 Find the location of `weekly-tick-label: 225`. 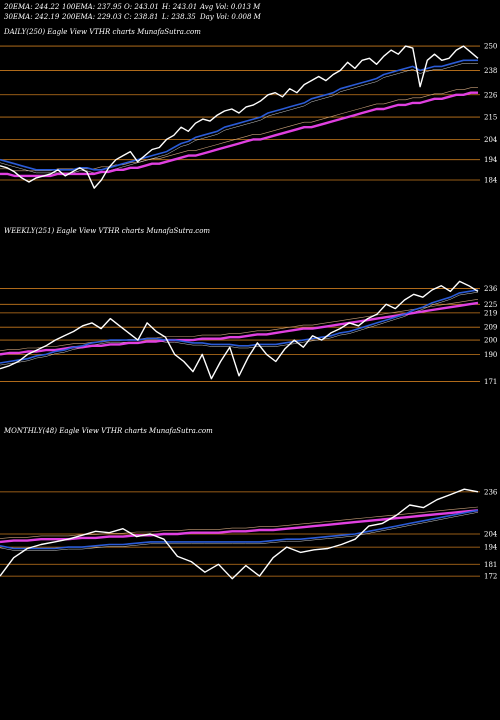

weekly-tick-label: 225 is located at coordinates (490, 305).